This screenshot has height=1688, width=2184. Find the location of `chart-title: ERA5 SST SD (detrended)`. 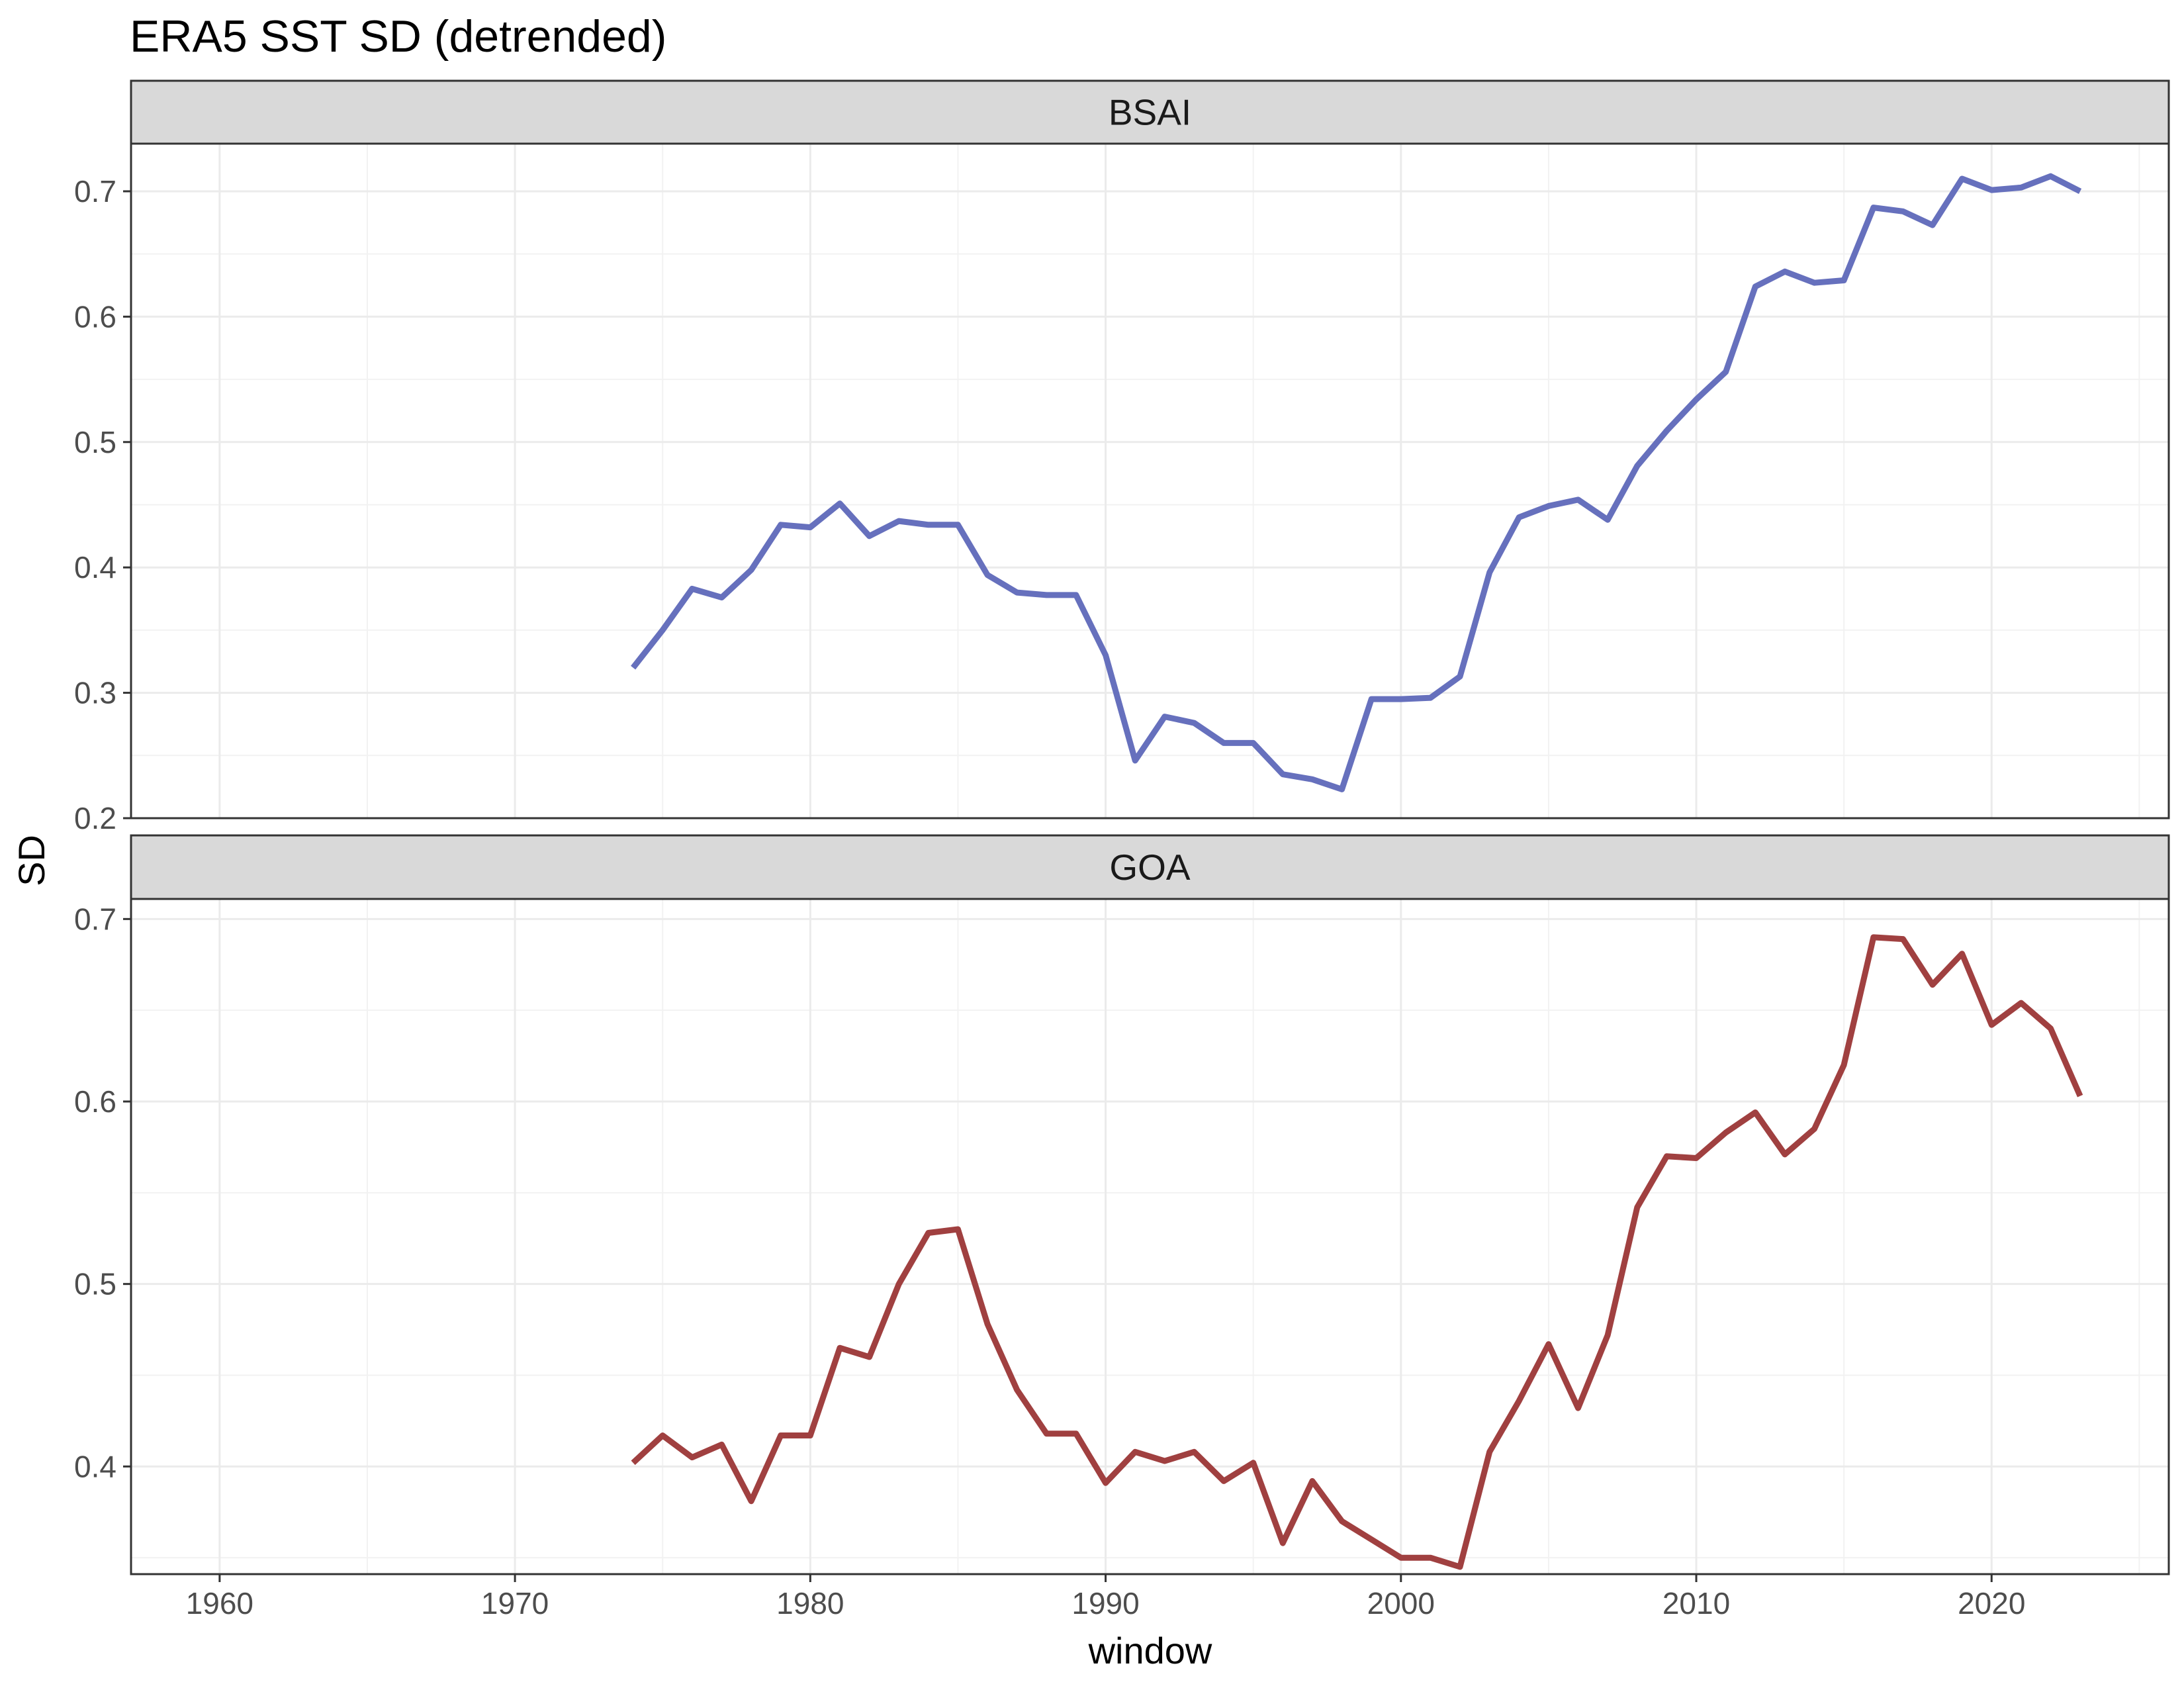

chart-title: ERA5 SST SD (detrended) is located at coordinates (398, 36).